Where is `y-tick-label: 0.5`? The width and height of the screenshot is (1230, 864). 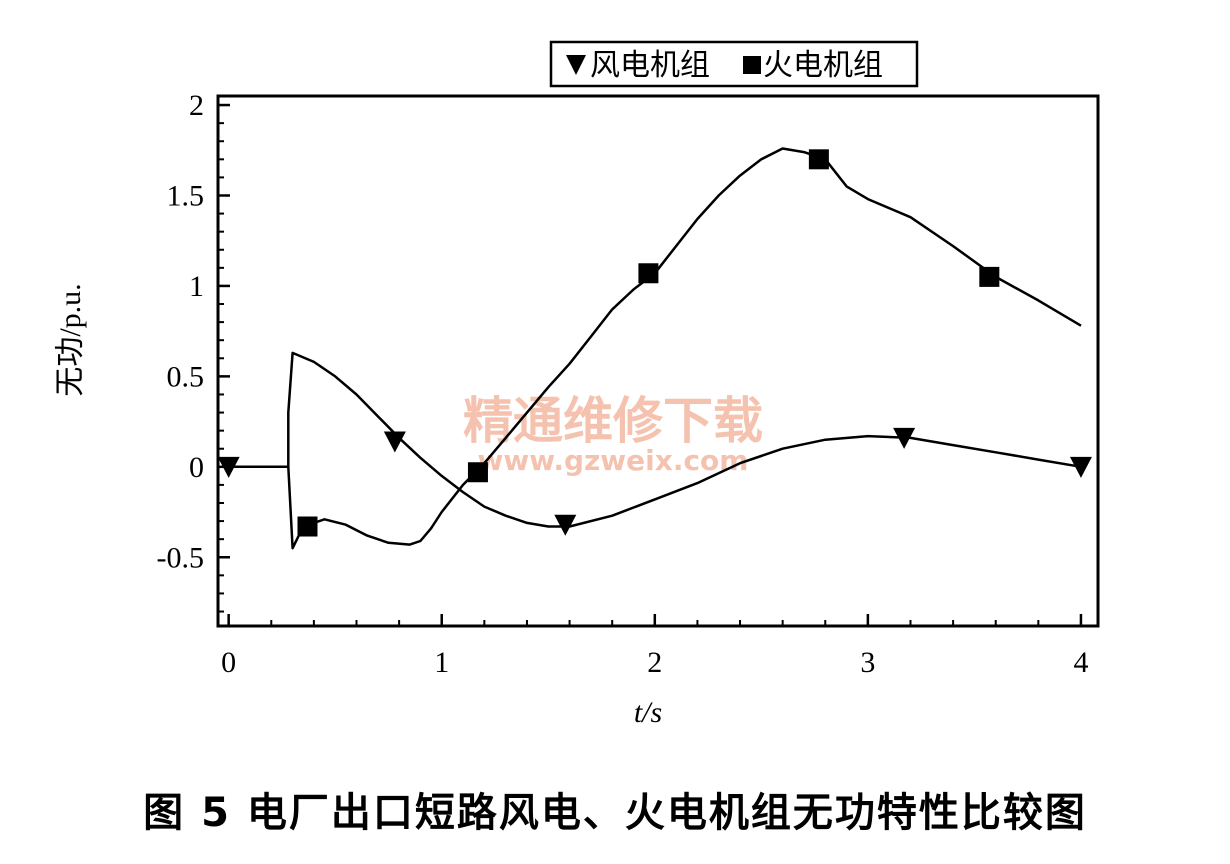 y-tick-label: 0.5 is located at coordinates (186, 376).